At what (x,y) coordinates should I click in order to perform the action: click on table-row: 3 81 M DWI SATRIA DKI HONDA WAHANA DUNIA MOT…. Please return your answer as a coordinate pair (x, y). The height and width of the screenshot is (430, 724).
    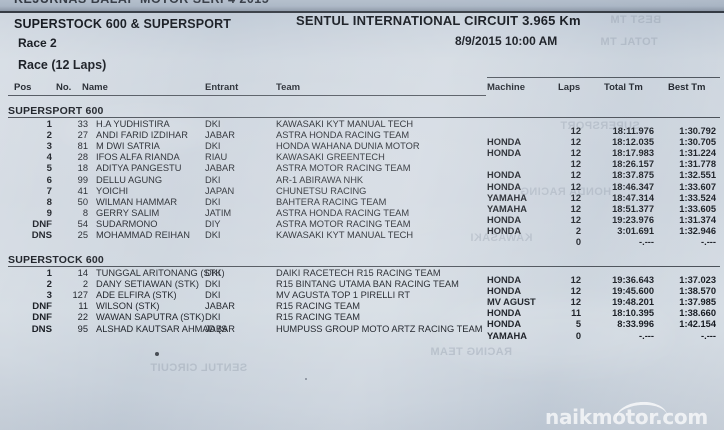
    Looking at the image, I should click on (362, 149).